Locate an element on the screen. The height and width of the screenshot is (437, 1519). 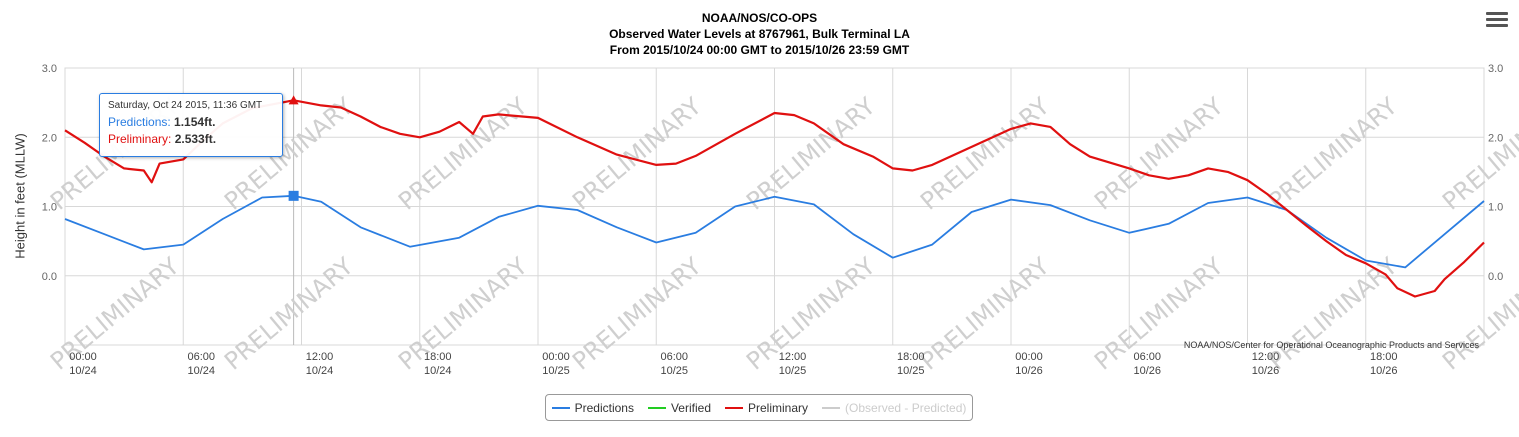
tooltip-preliminary-row: Preliminary: 2.533ft. is located at coordinates (191, 139).